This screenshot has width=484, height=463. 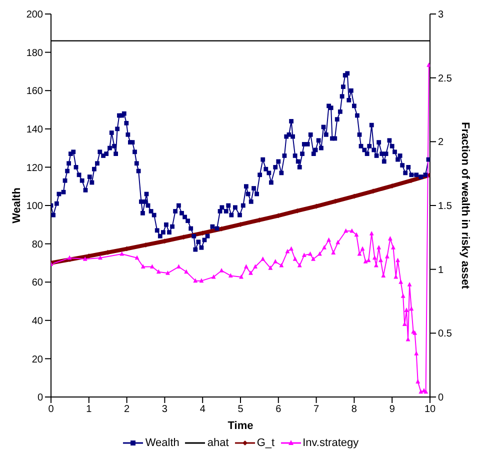 I want to click on y2-tick-label: 1.5, so click(x=445, y=206).